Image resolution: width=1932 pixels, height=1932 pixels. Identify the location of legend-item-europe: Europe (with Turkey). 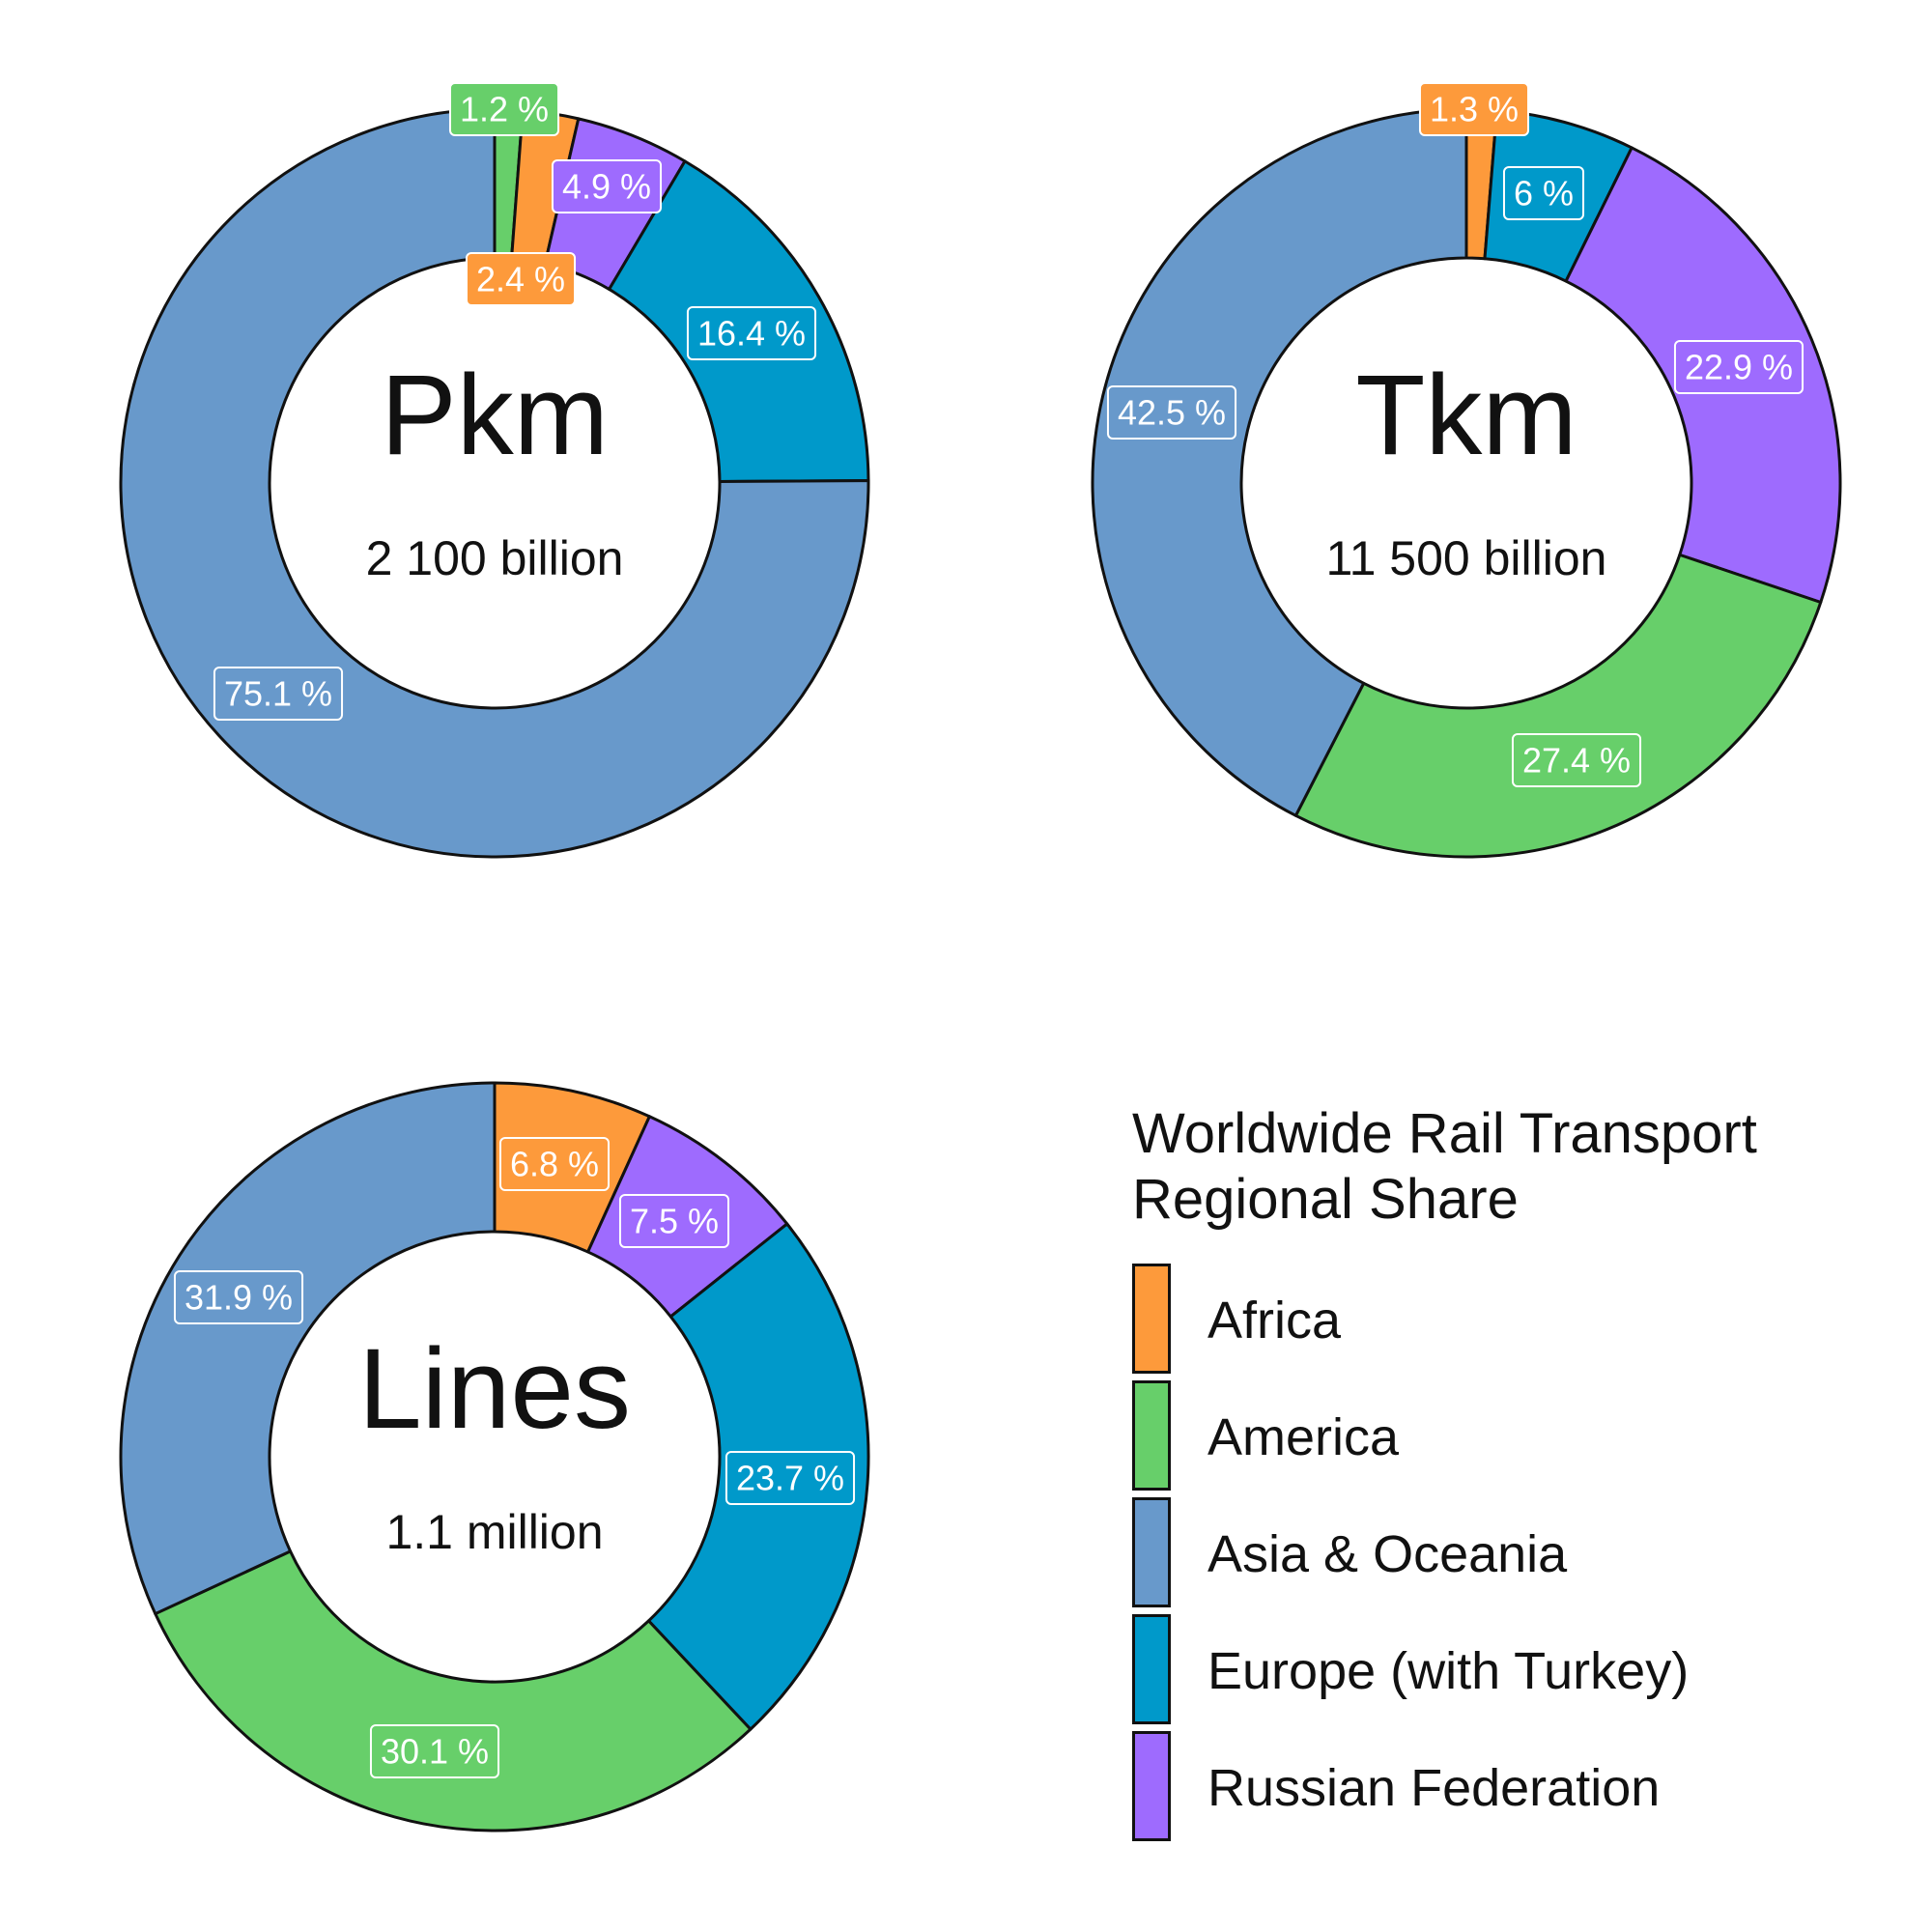
(1470, 1672).